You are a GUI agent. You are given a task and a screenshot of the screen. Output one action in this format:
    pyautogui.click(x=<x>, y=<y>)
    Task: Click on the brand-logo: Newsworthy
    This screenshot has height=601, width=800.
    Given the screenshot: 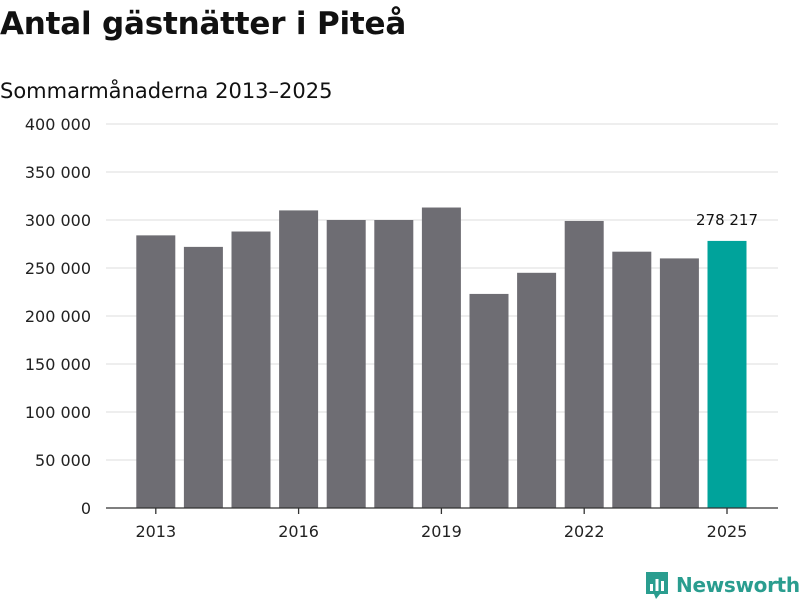 What is the action you would take?
    pyautogui.click(x=722, y=585)
    